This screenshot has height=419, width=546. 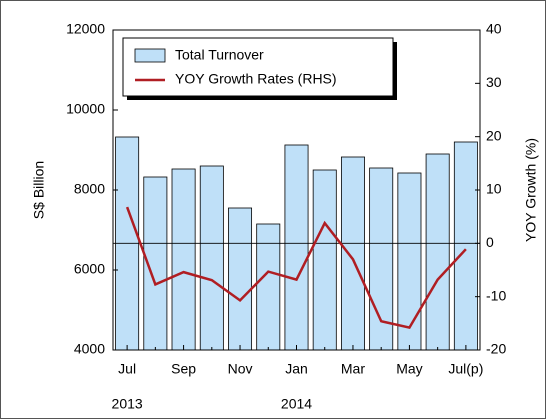 I want to click on y-axis-label: S$ Billion, so click(x=39, y=190).